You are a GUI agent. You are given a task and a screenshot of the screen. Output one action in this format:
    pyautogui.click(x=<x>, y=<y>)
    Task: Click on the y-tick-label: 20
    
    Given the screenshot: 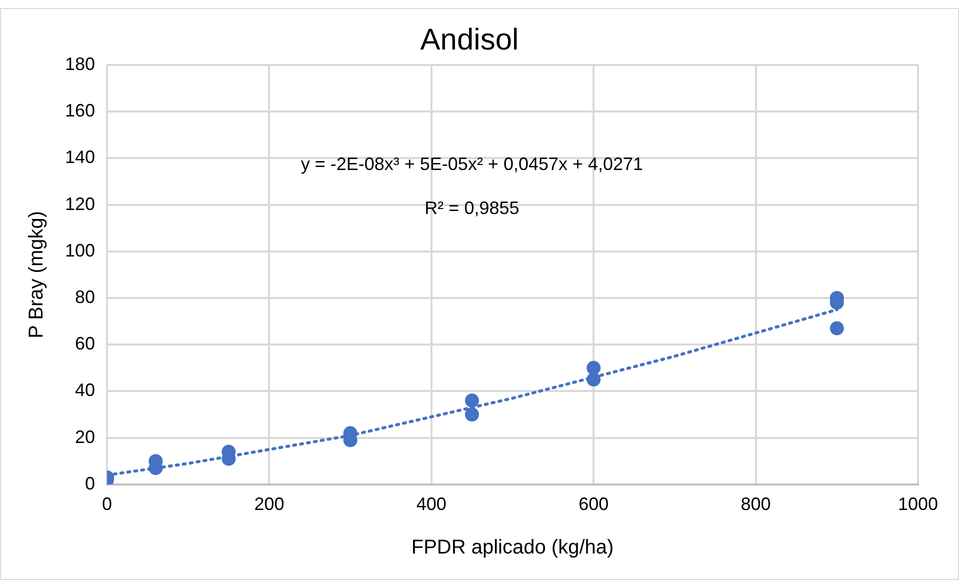 What is the action you would take?
    pyautogui.click(x=85, y=436)
    